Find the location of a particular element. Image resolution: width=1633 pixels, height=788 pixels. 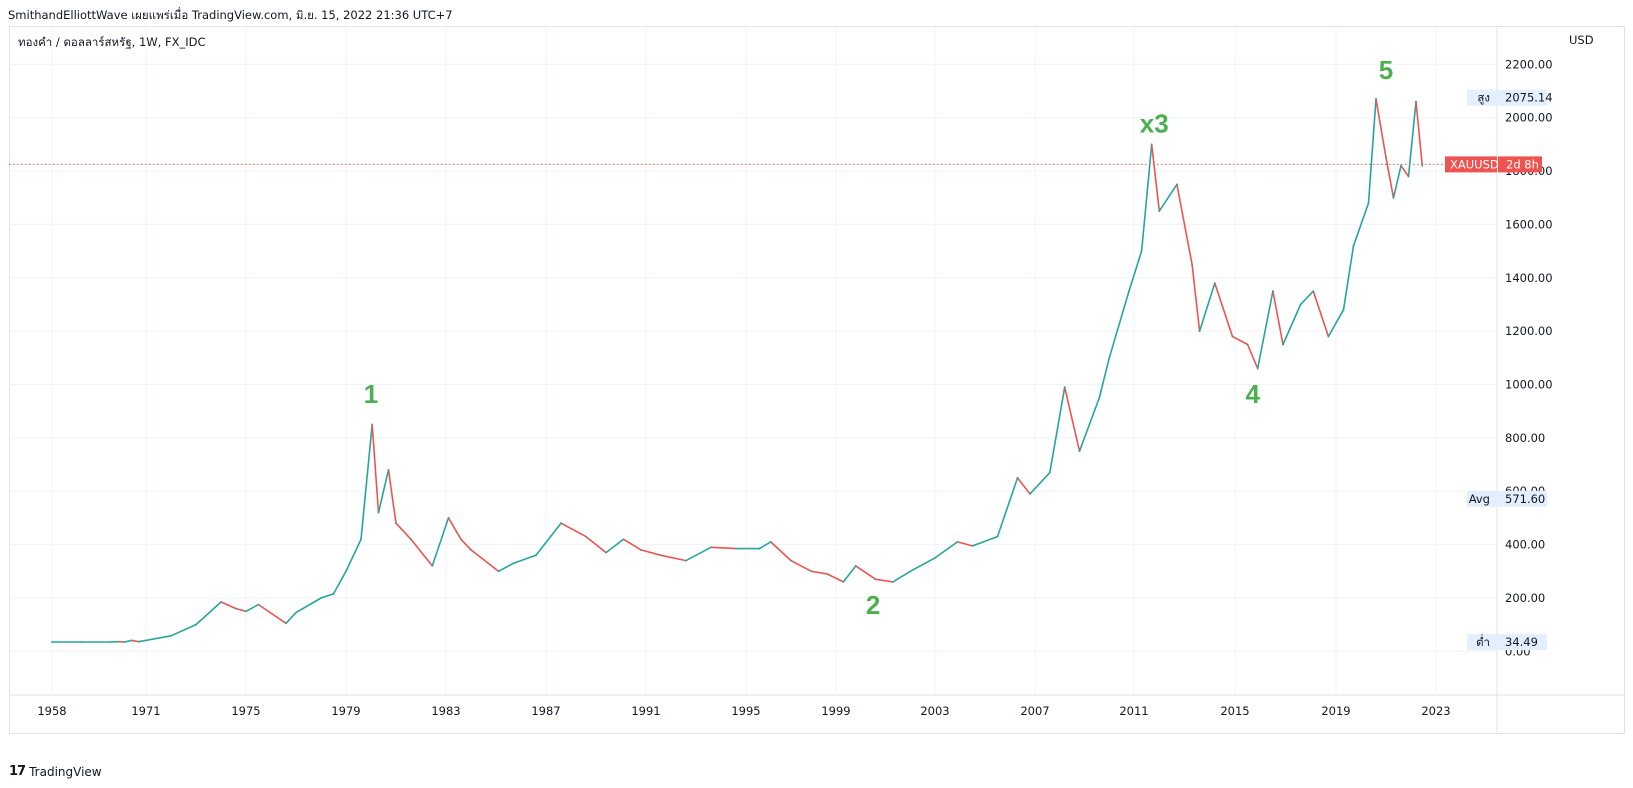

y-tick-label: 1000.00 is located at coordinates (1529, 385).